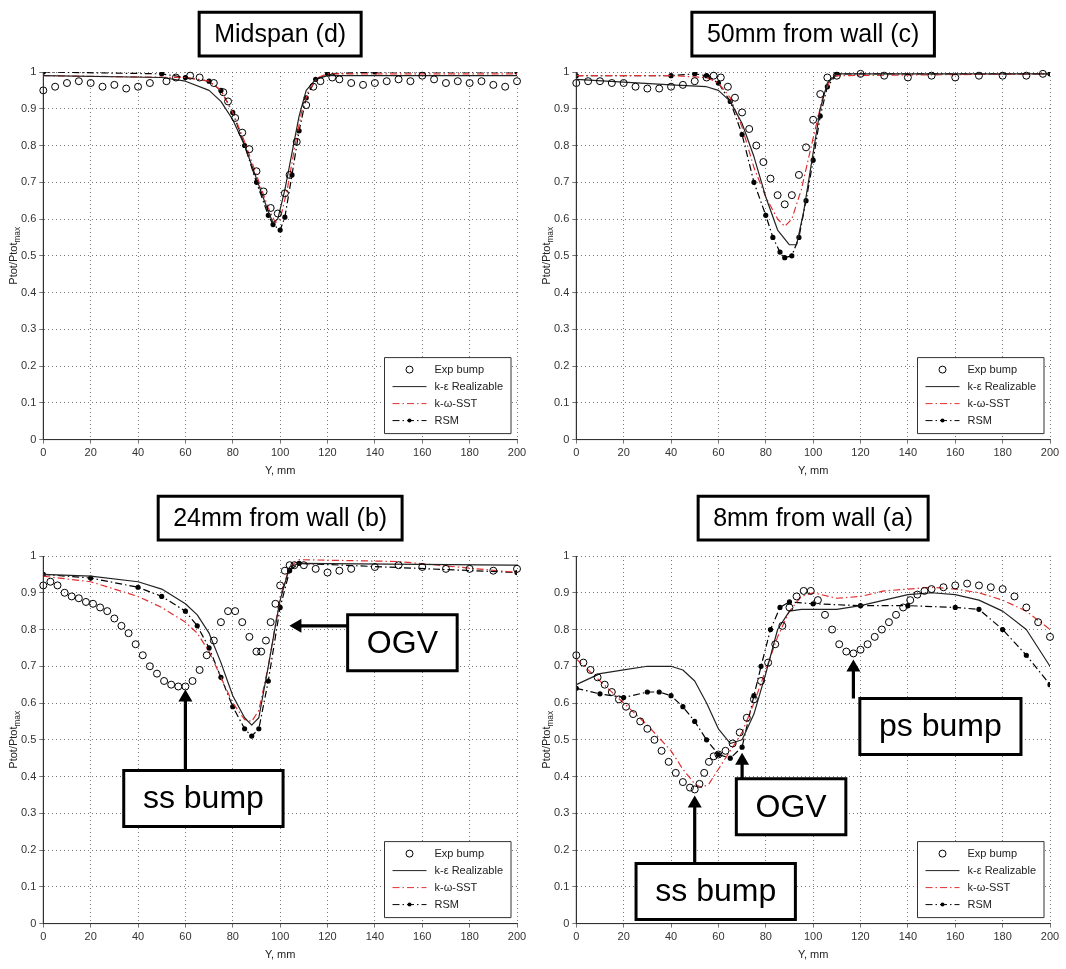 The height and width of the screenshot is (969, 1066). I want to click on chart-title: 8mm from wall (a), so click(813, 516).